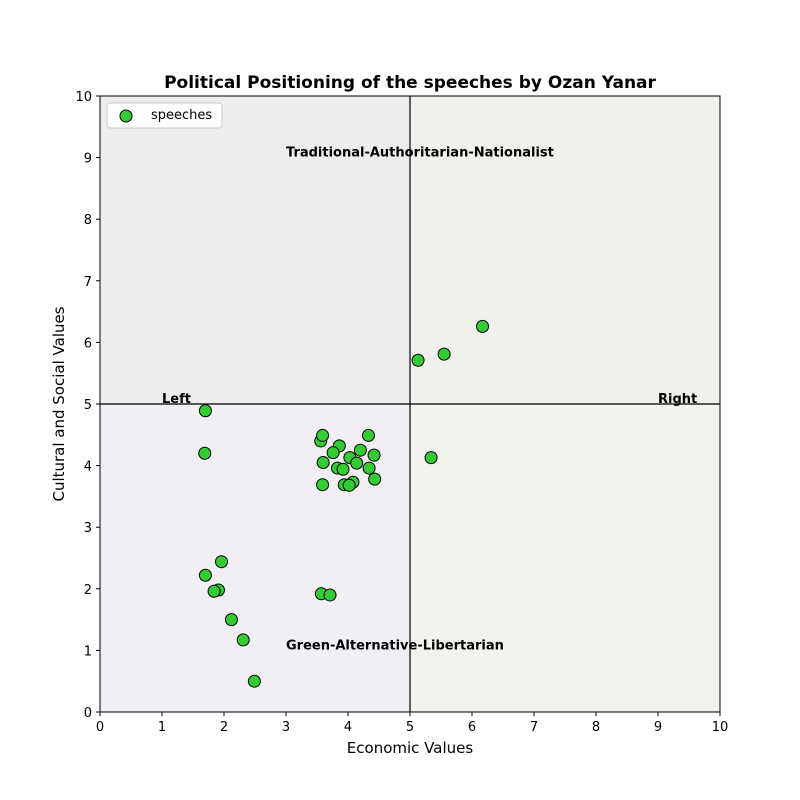  I want to click on x-tick-label: 10, so click(720, 727).